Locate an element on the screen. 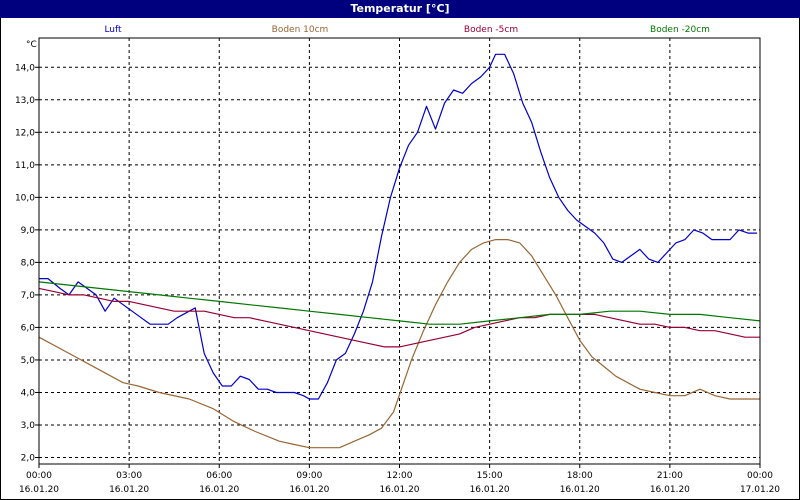  x-tick-time-label: 03:00 is located at coordinates (129, 476).